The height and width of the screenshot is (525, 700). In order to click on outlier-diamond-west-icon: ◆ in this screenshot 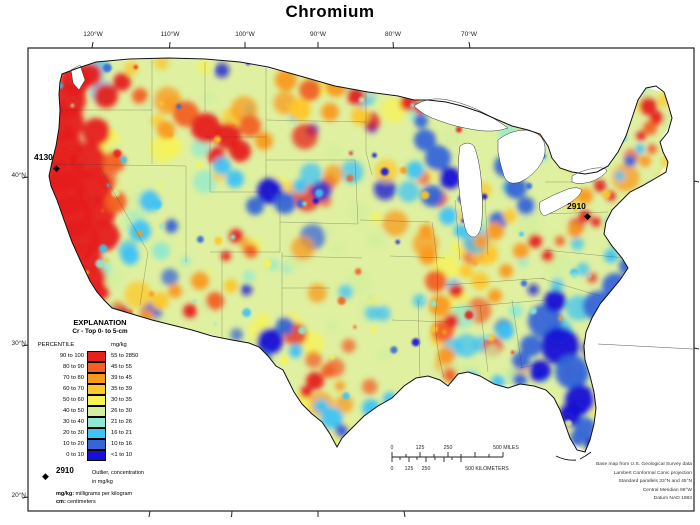, I will do `click(56, 168)`.